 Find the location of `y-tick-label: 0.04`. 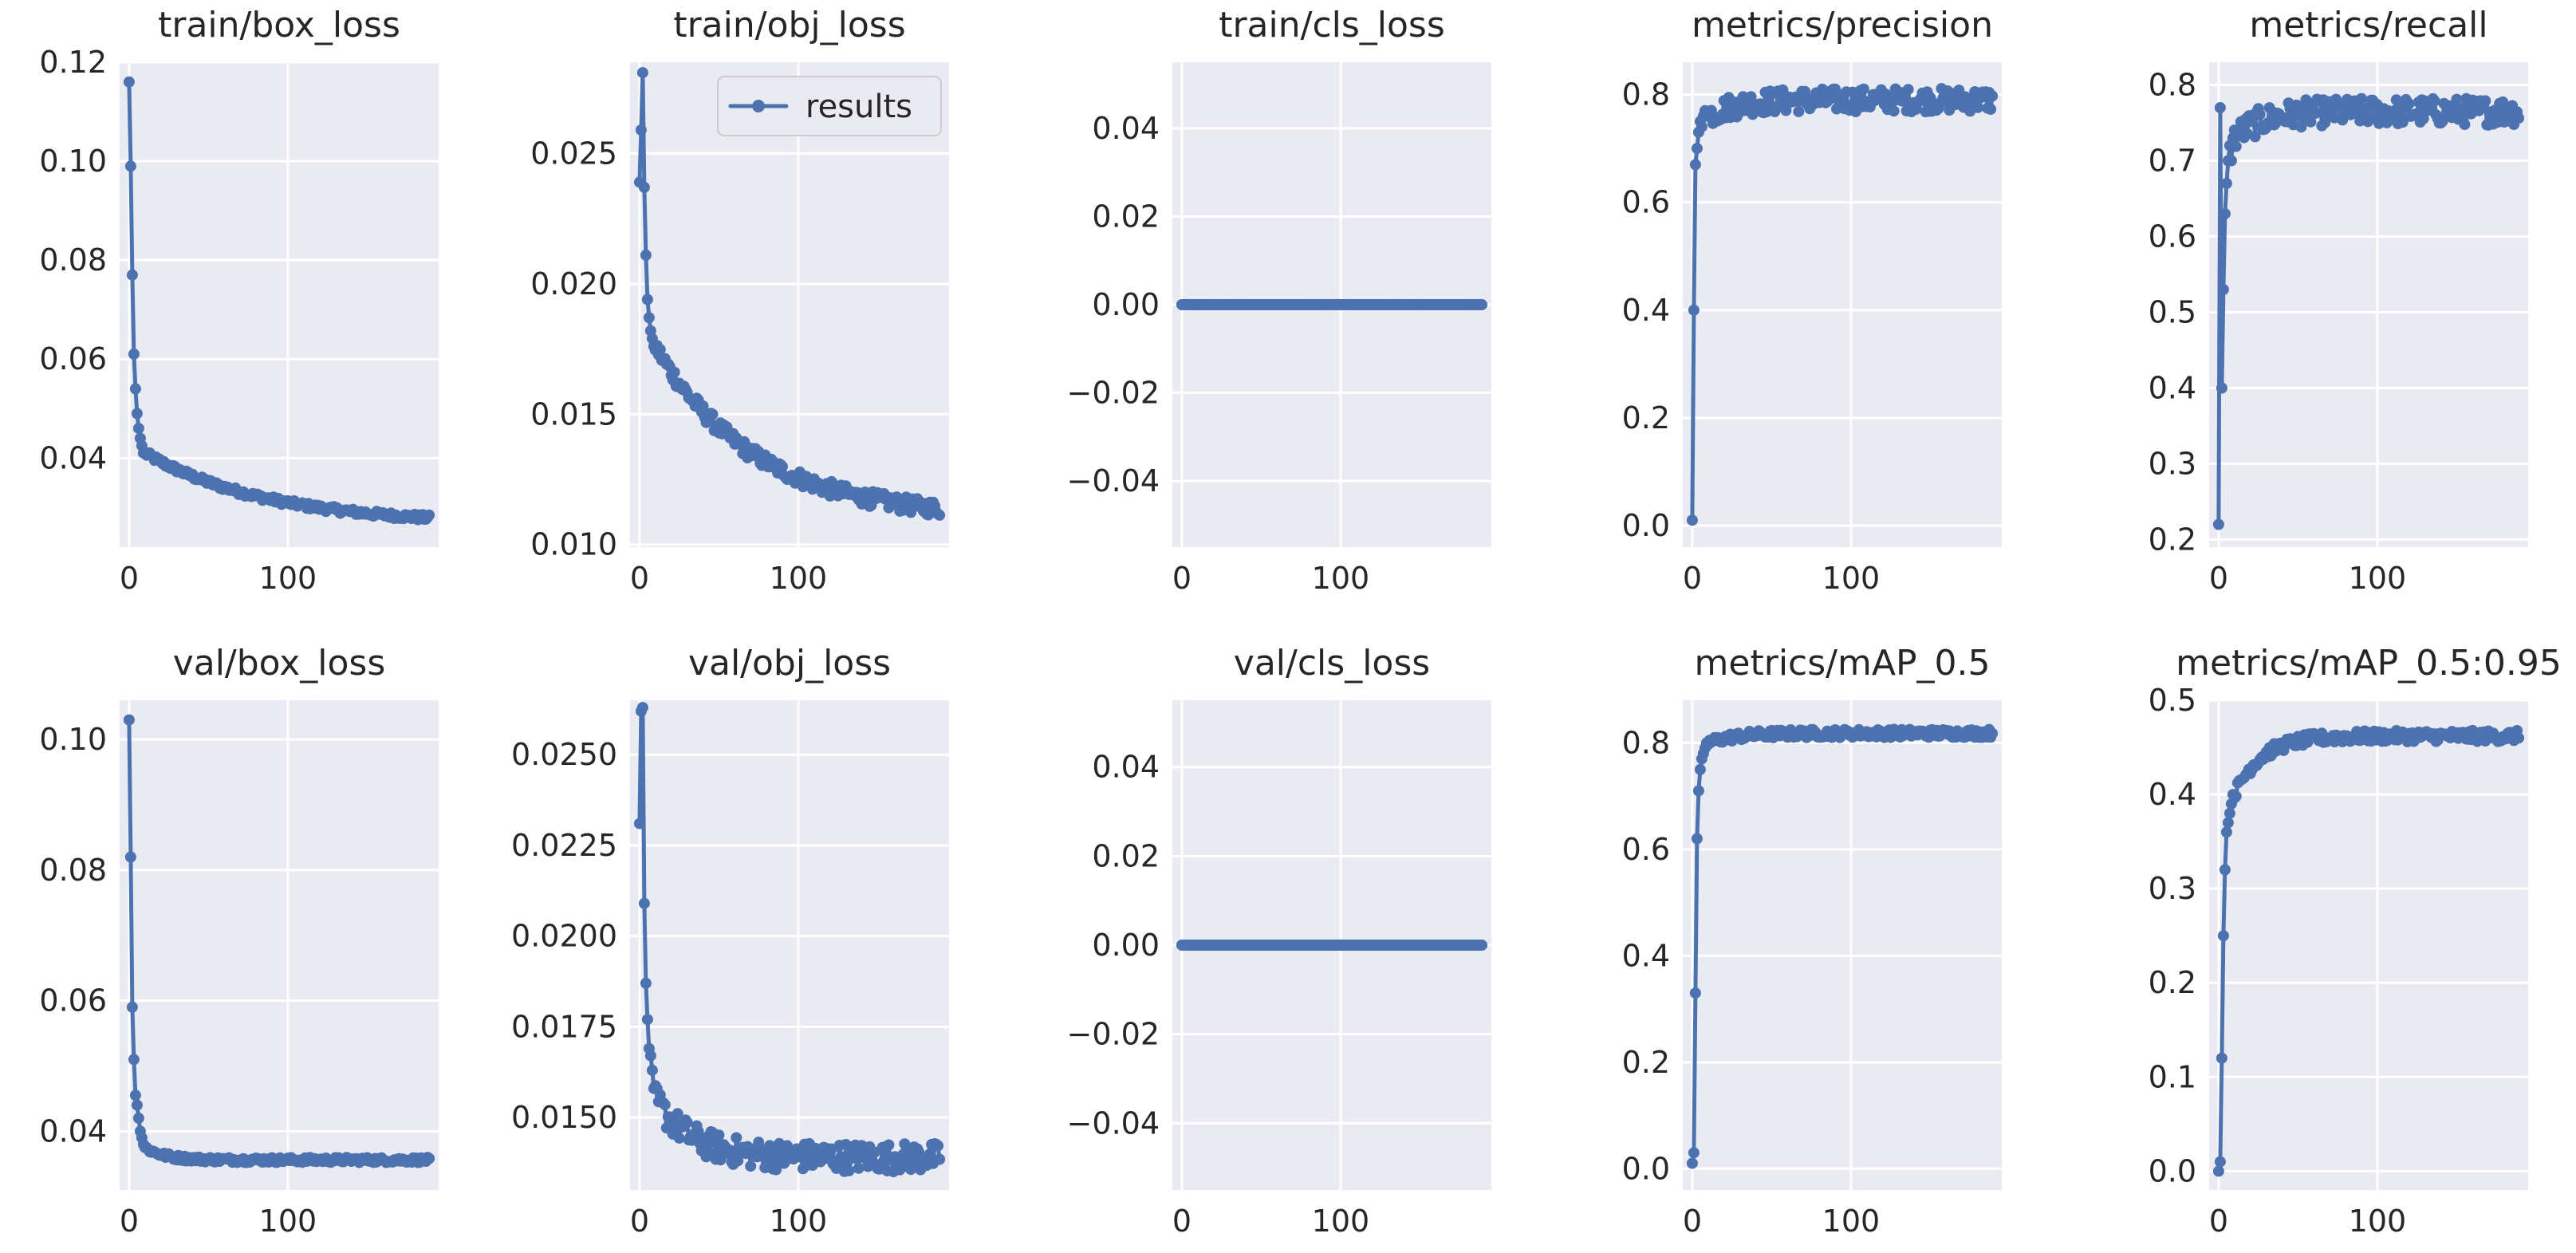

y-tick-label: 0.04 is located at coordinates (1126, 128).